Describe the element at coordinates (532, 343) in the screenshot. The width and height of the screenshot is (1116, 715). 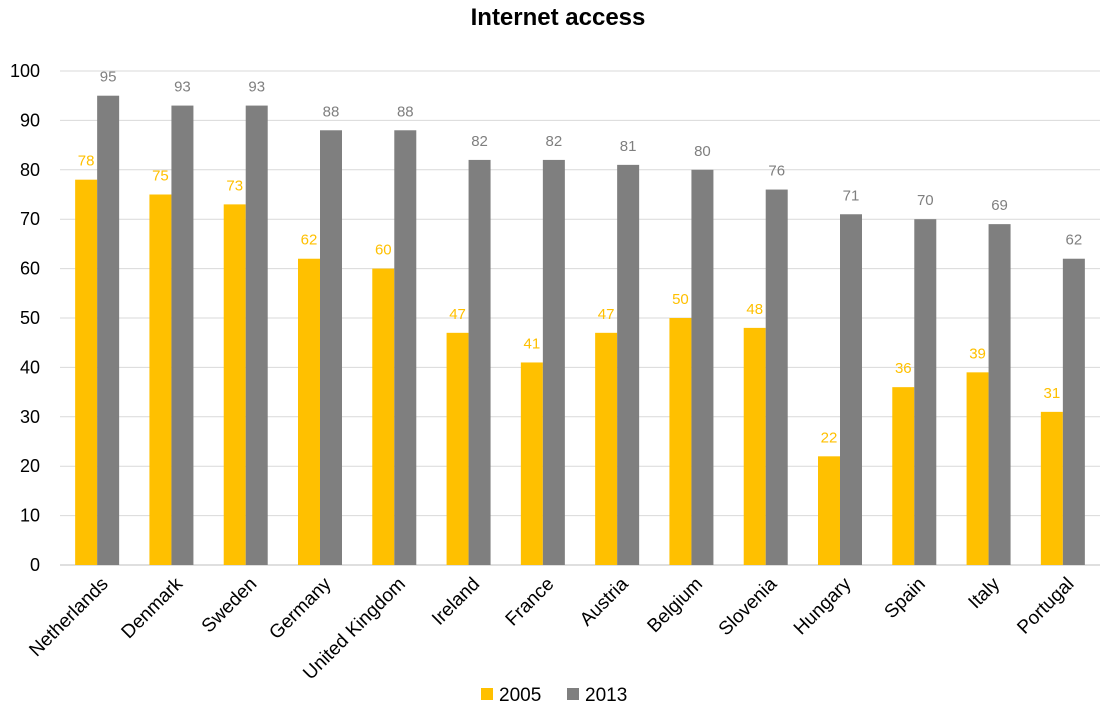
I see `data-label: 41` at that location.